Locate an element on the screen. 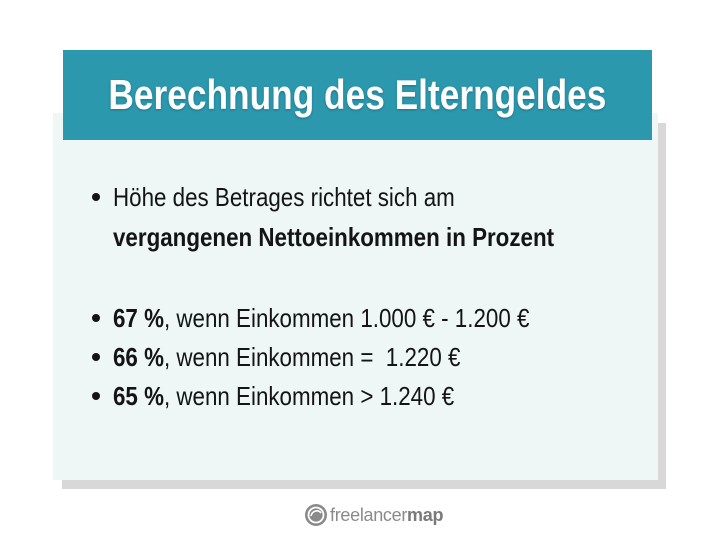 The height and width of the screenshot is (540, 720). list-item-text: 67 %, wenn Einkommen 1.000 € - 1.200 € is located at coordinates (321, 318).